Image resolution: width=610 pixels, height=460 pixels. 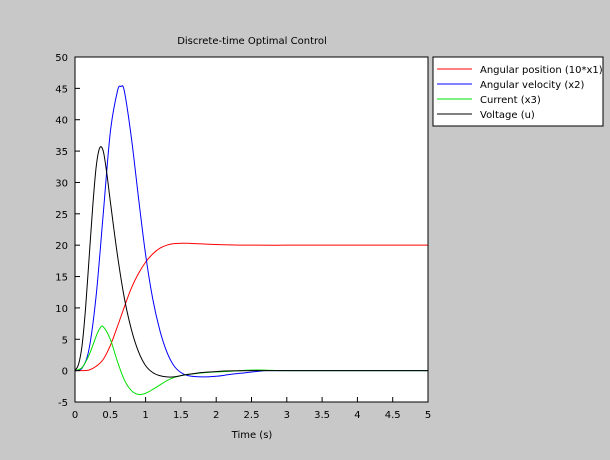 I want to click on y-tick-label: 50, so click(x=61, y=58).